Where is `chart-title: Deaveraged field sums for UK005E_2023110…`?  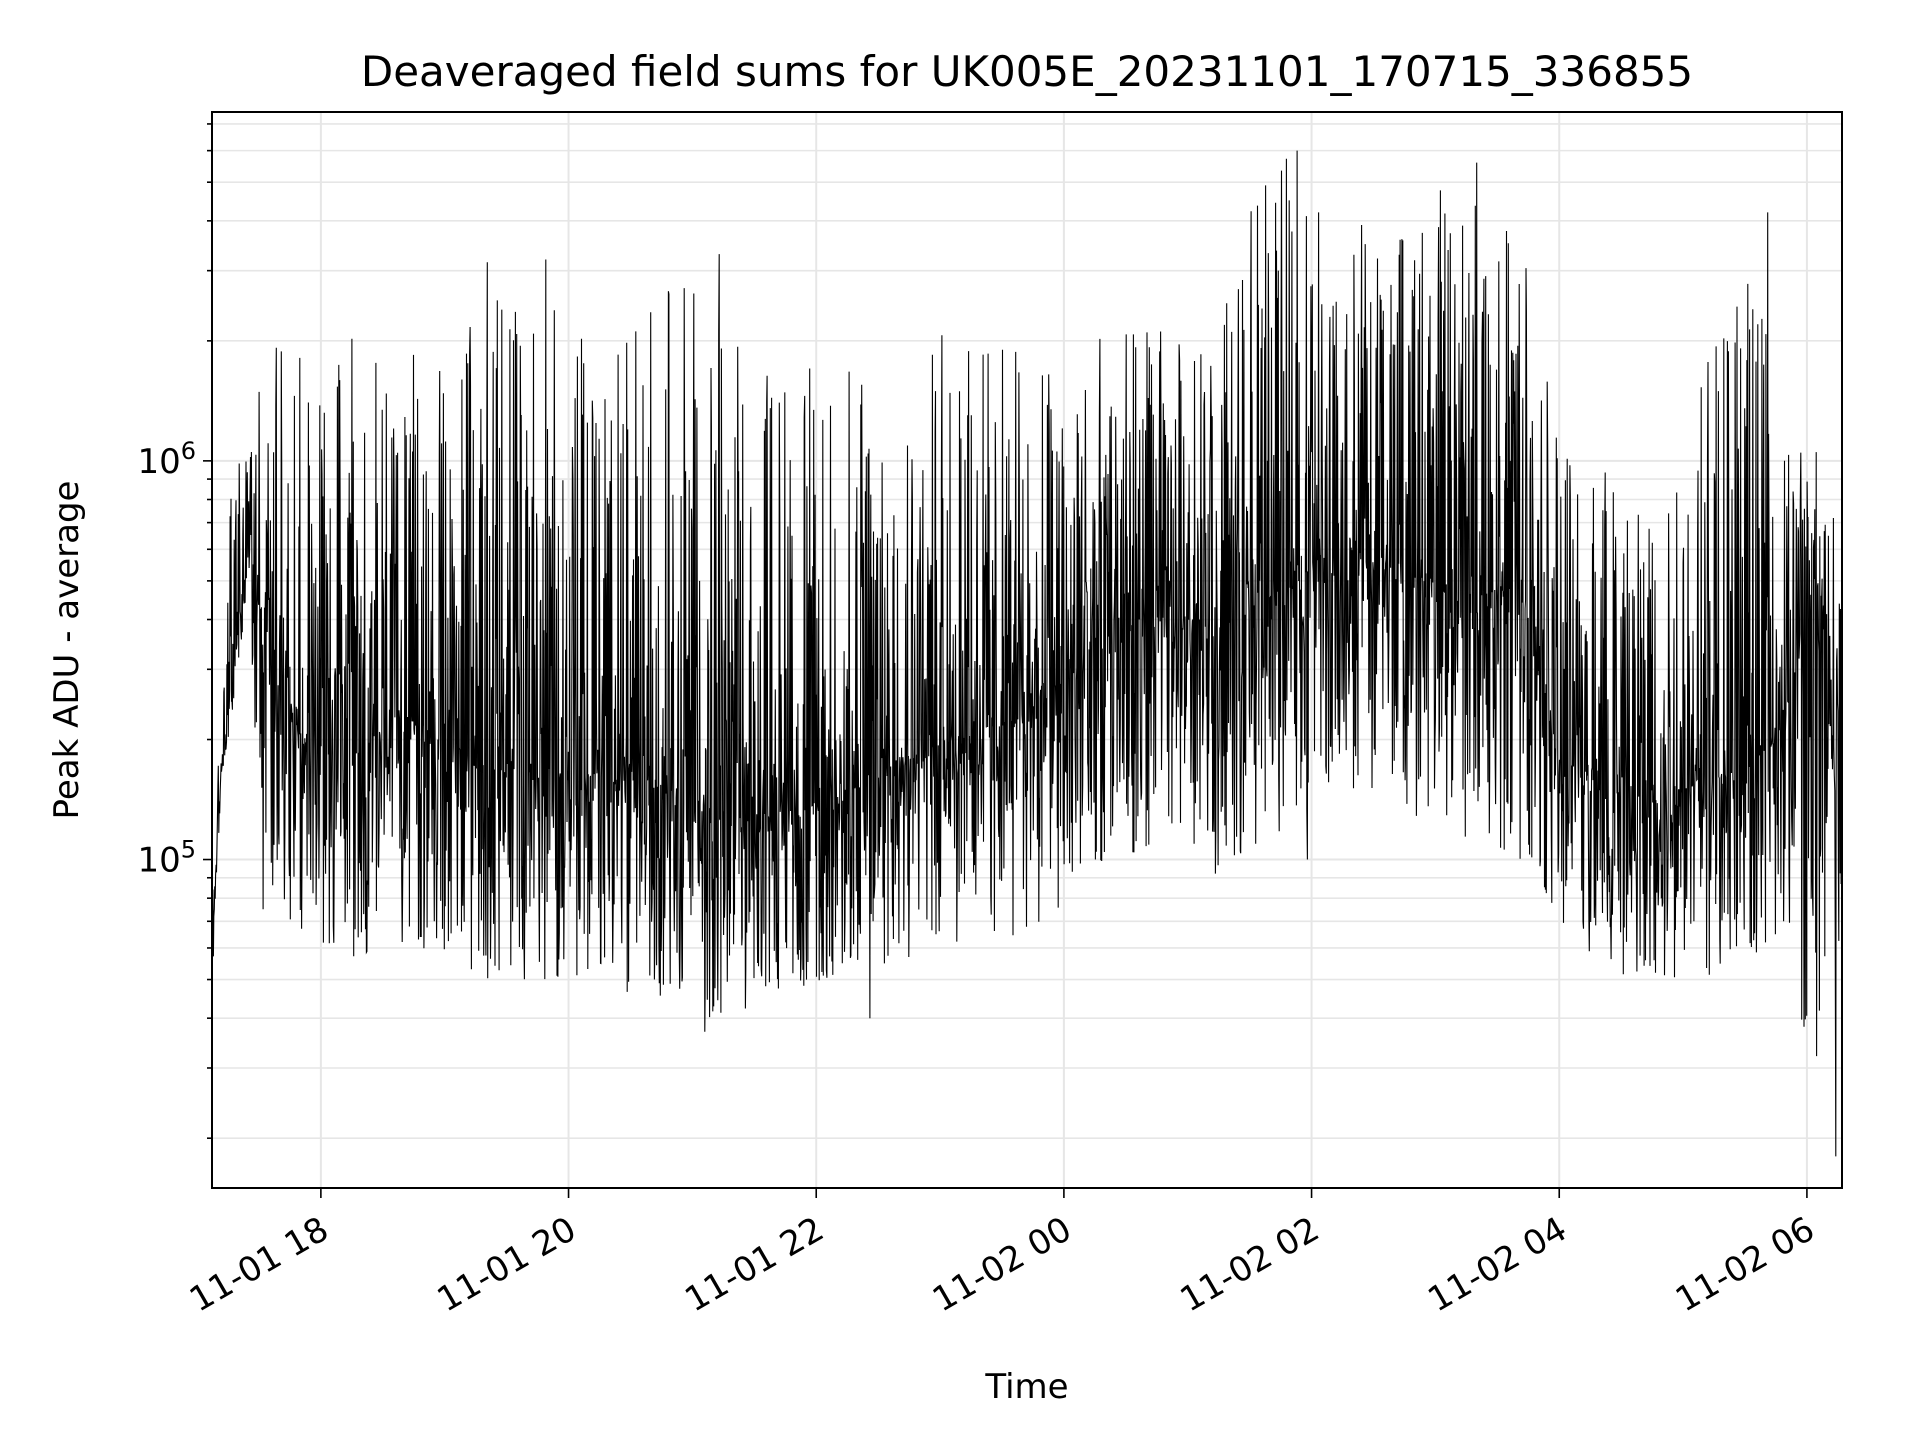
chart-title: Deaveraged field sums for UK005E_2023110… is located at coordinates (1027, 71).